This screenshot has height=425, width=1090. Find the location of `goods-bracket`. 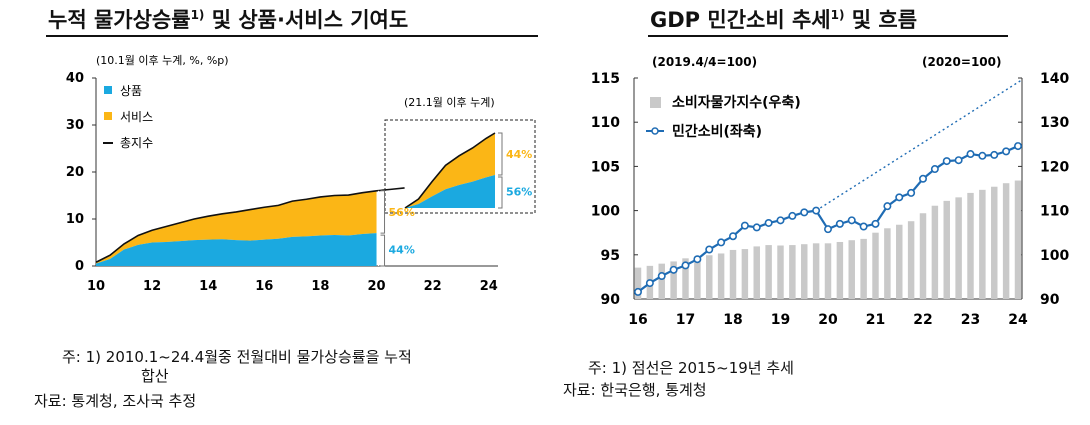

goods-bracket is located at coordinates (383, 250).